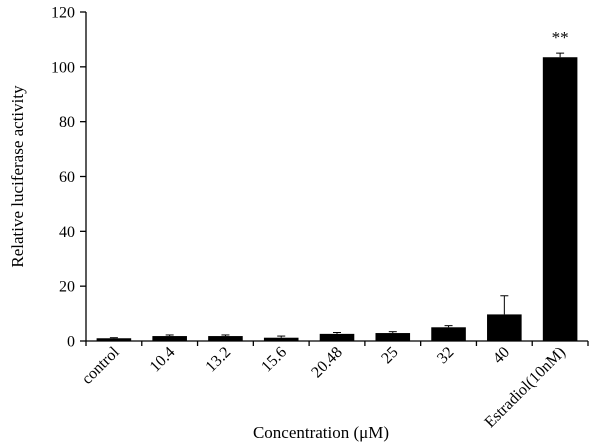 The width and height of the screenshot is (603, 447). Describe the element at coordinates (389, 355) in the screenshot. I see `x-tick-label: 25` at that location.